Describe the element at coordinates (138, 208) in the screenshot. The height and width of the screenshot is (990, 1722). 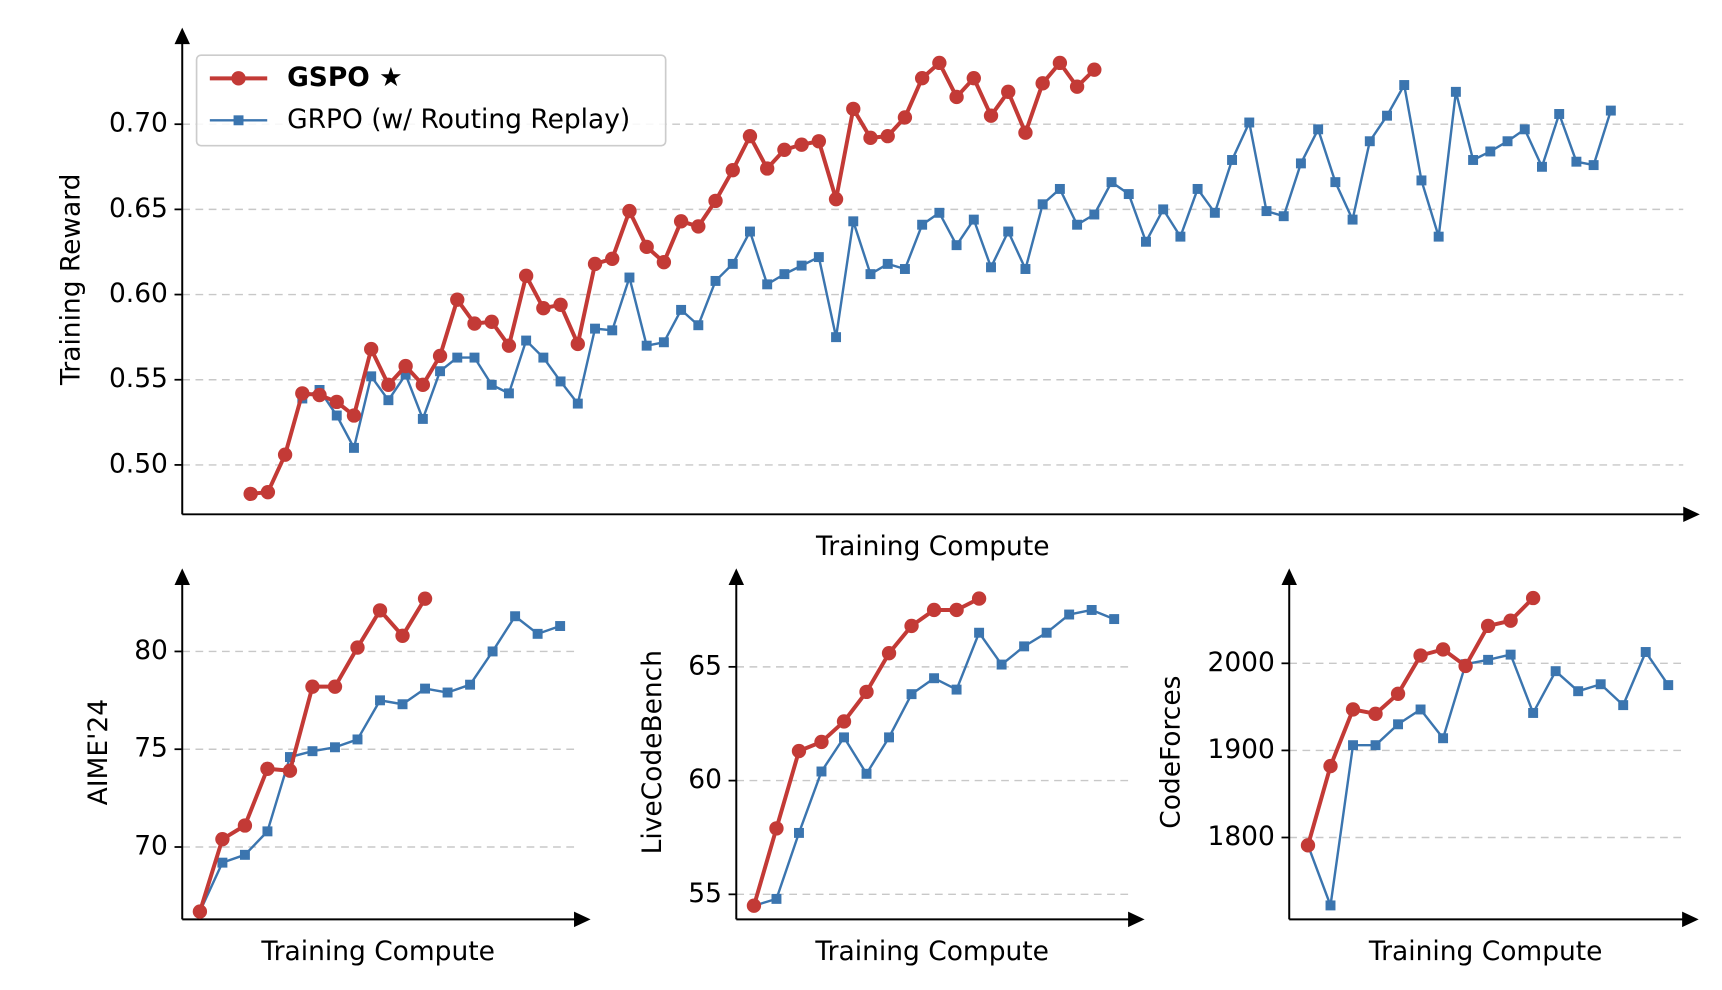
I see `y-tick-label: 0.65` at that location.